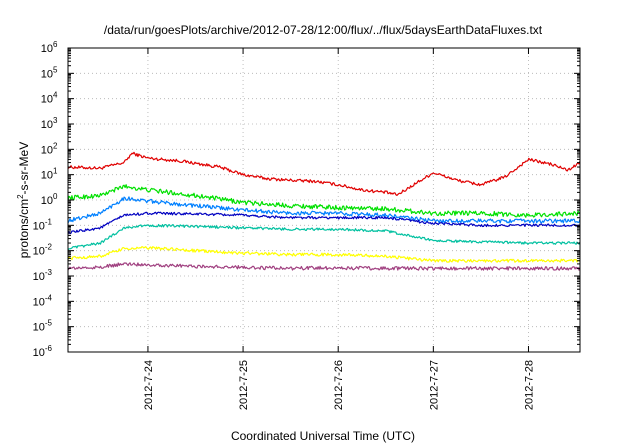  I want to click on y-tick-label: 10³, so click(49, 123).